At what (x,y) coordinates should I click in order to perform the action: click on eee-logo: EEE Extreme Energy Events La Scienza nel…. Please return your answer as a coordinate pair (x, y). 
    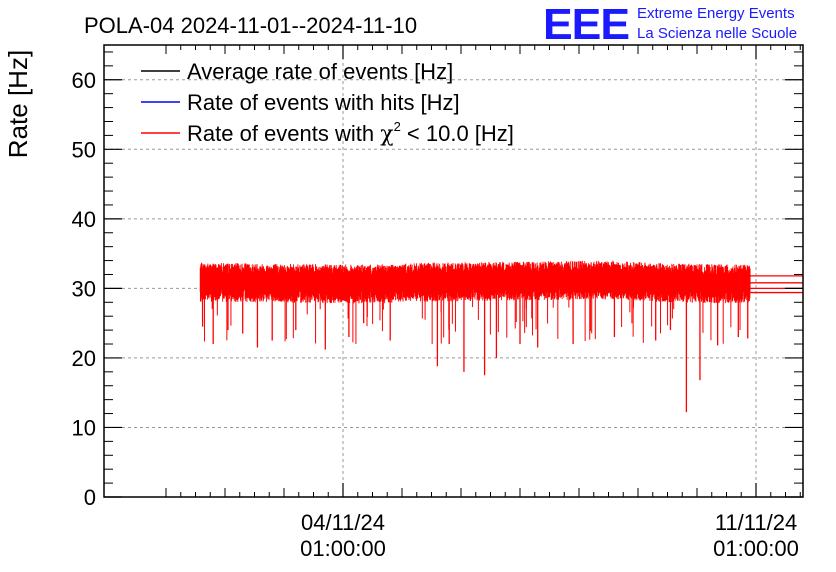
    Looking at the image, I should click on (670, 24).